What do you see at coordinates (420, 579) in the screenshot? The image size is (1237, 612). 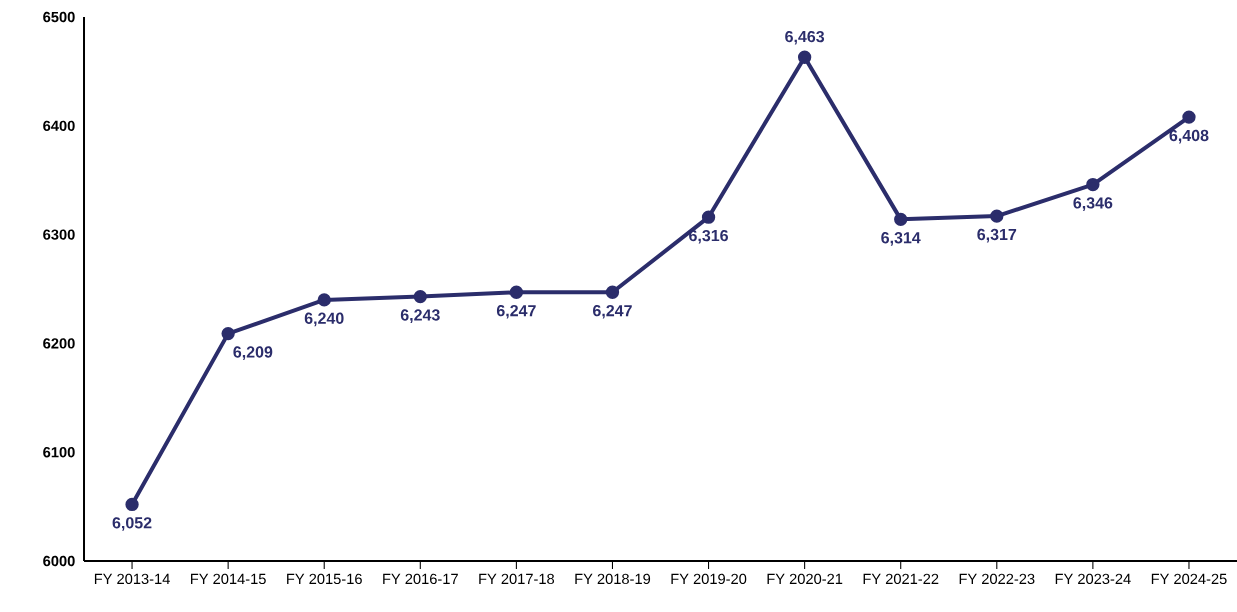 I see `x-tick-label: FY 2016-17` at bounding box center [420, 579].